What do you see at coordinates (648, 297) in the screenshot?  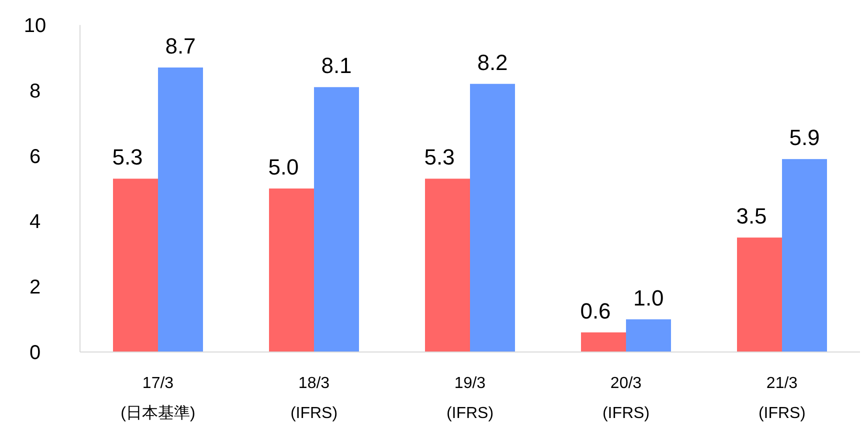 I see `data-label: 1.0` at bounding box center [648, 297].